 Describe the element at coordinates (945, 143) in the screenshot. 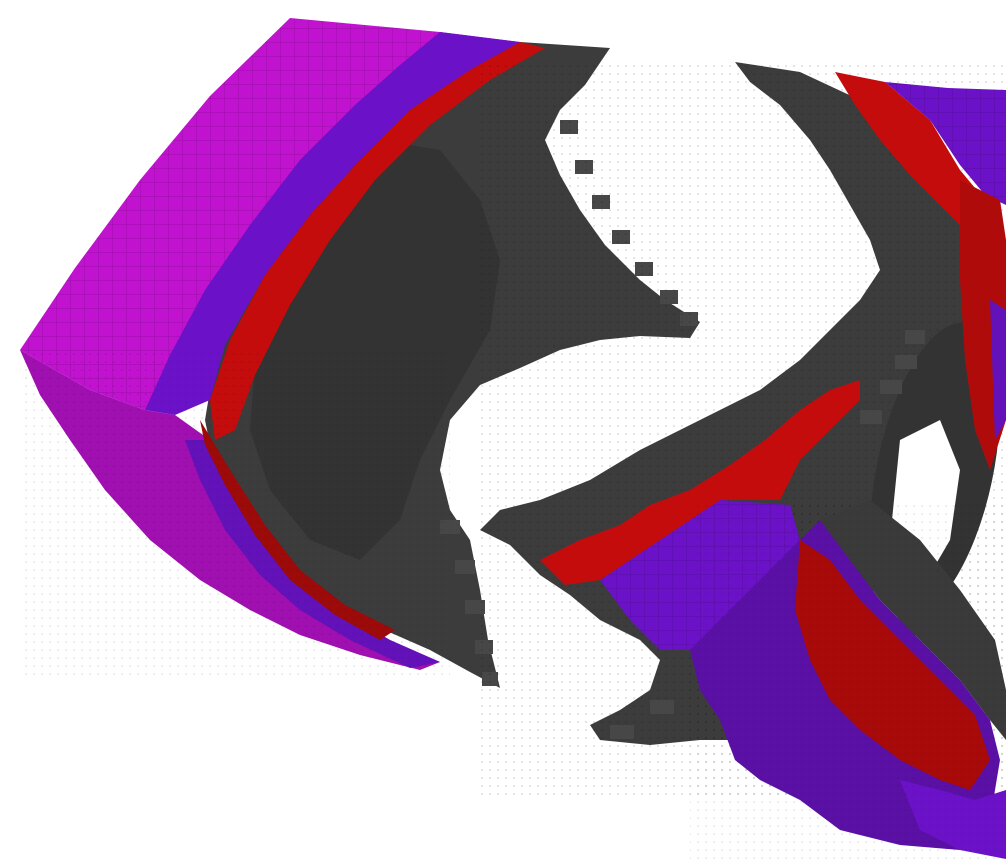

I see `right-top-violet-grid` at that location.